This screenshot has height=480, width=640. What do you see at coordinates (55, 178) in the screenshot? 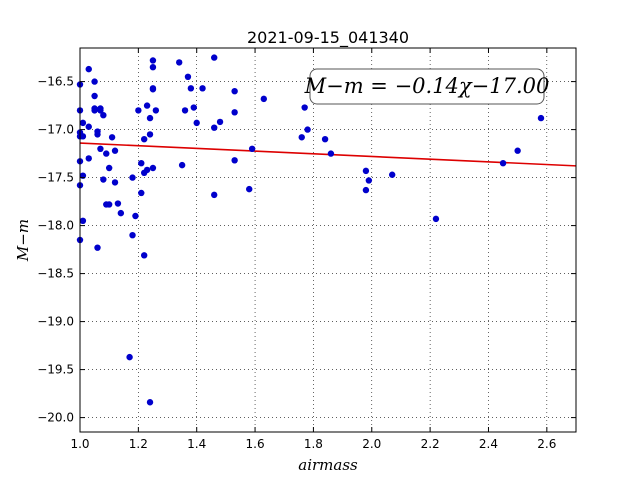
I see `y-tick-label: −17.5` at bounding box center [55, 178].